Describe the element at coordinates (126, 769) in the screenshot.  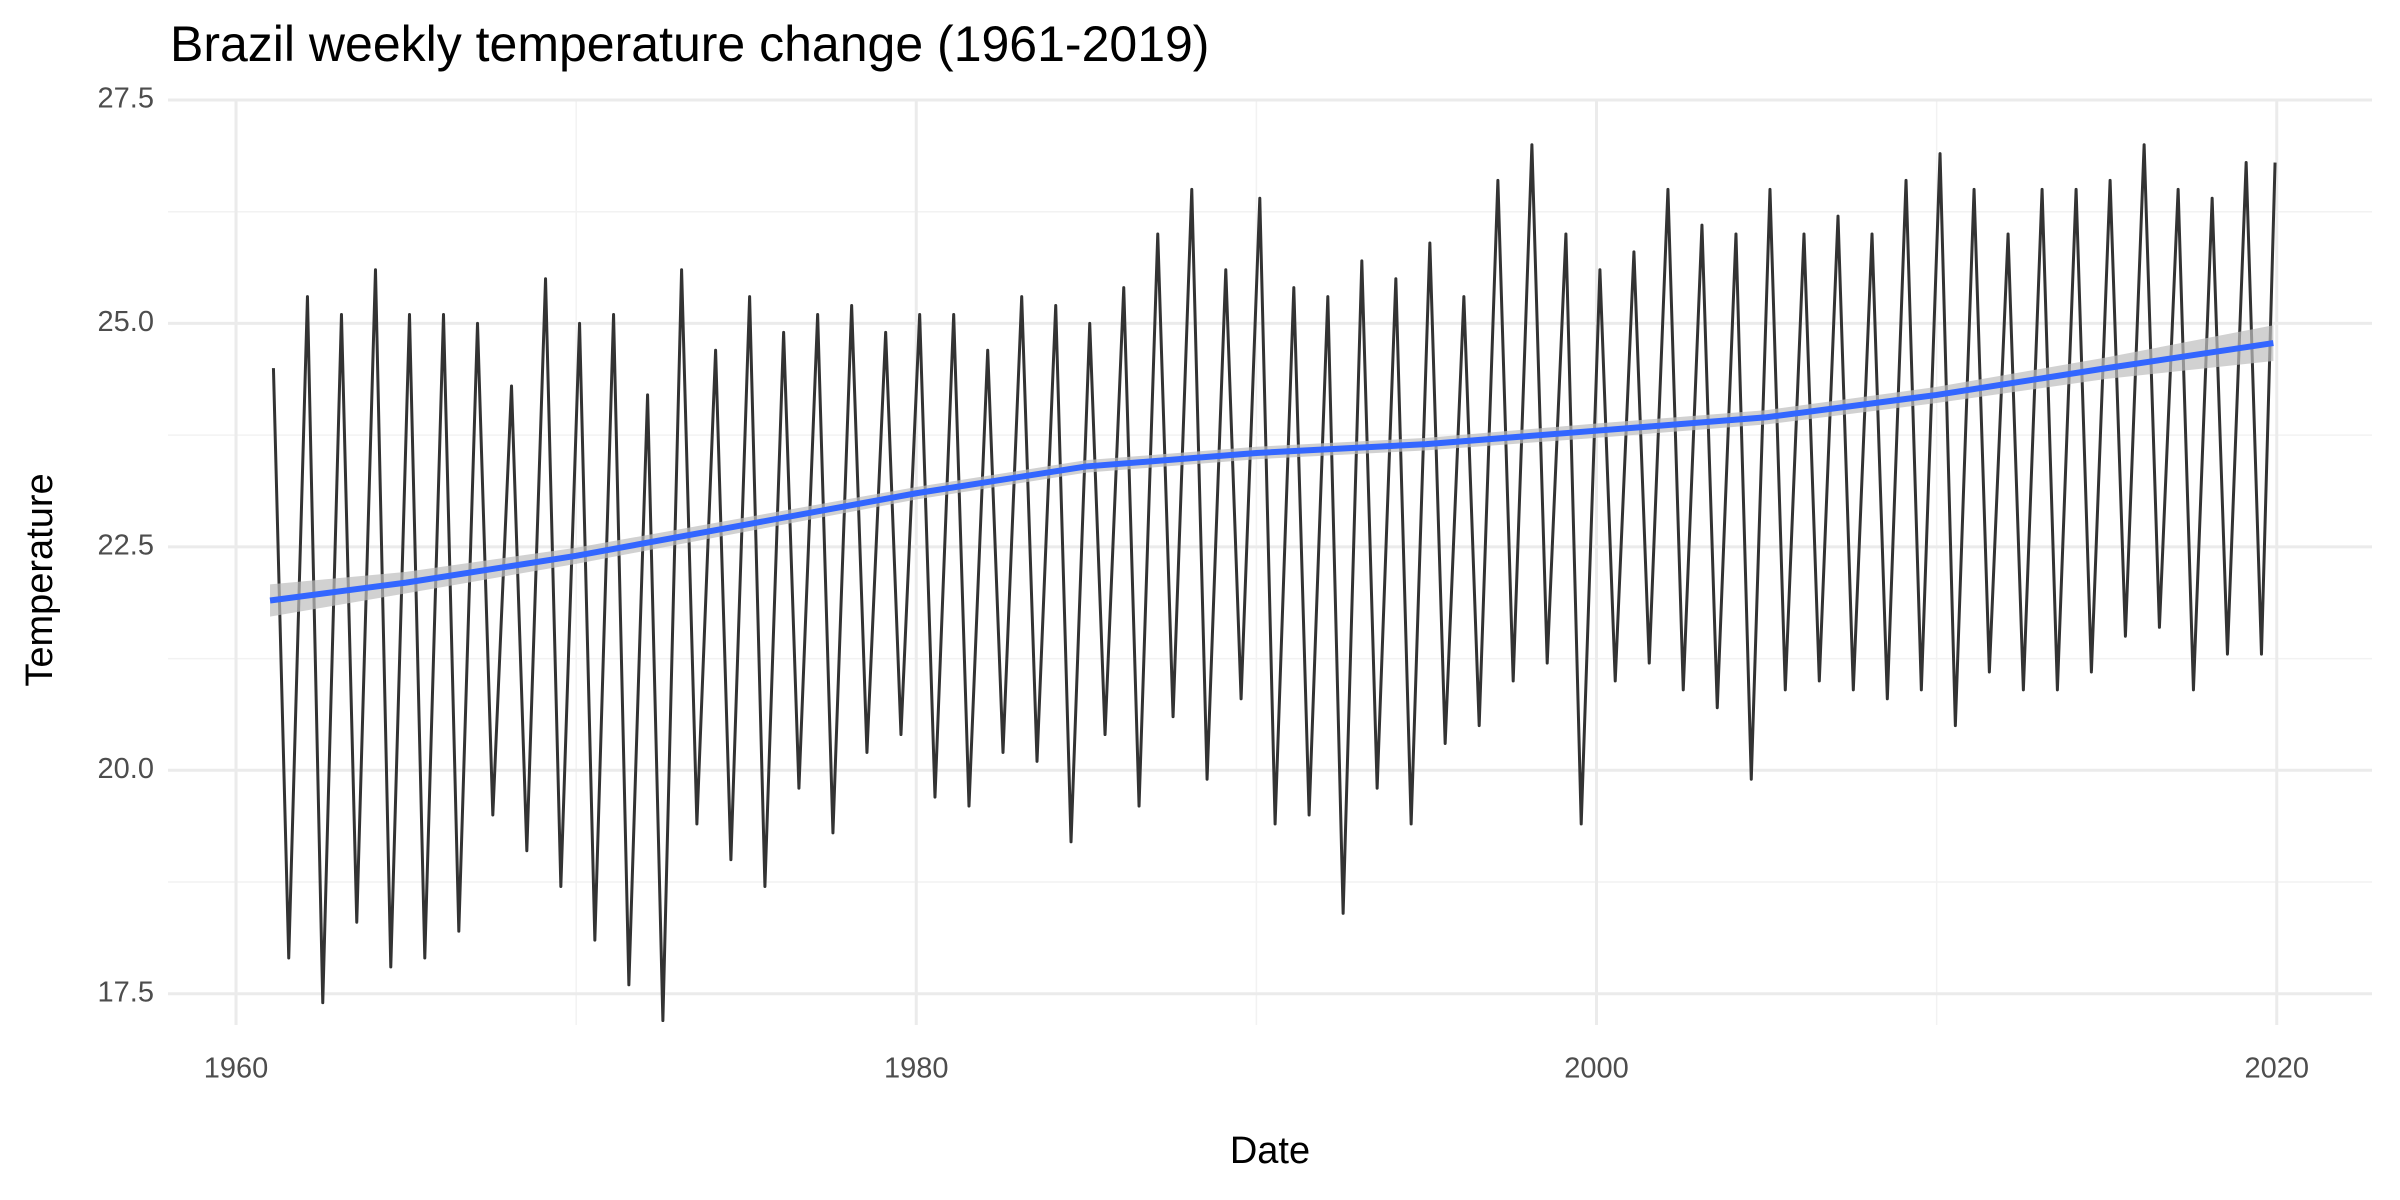
I see `y-tick-label: 20.0` at that location.